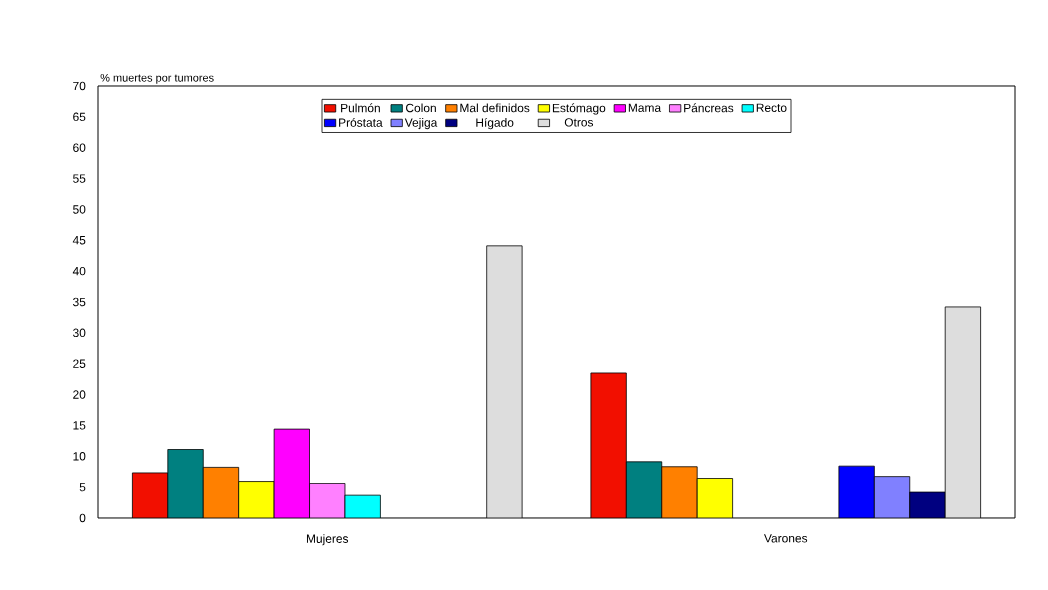 The height and width of the screenshot is (590, 1048). What do you see at coordinates (771, 107) in the screenshot?
I see `legend-label: Recto` at bounding box center [771, 107].